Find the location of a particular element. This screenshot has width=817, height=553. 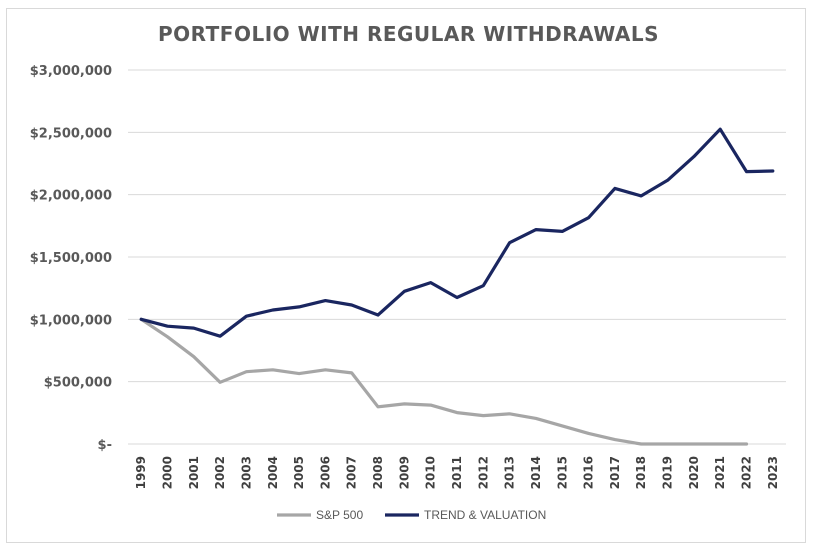

x-tick-label: 2013 is located at coordinates (510, 472).